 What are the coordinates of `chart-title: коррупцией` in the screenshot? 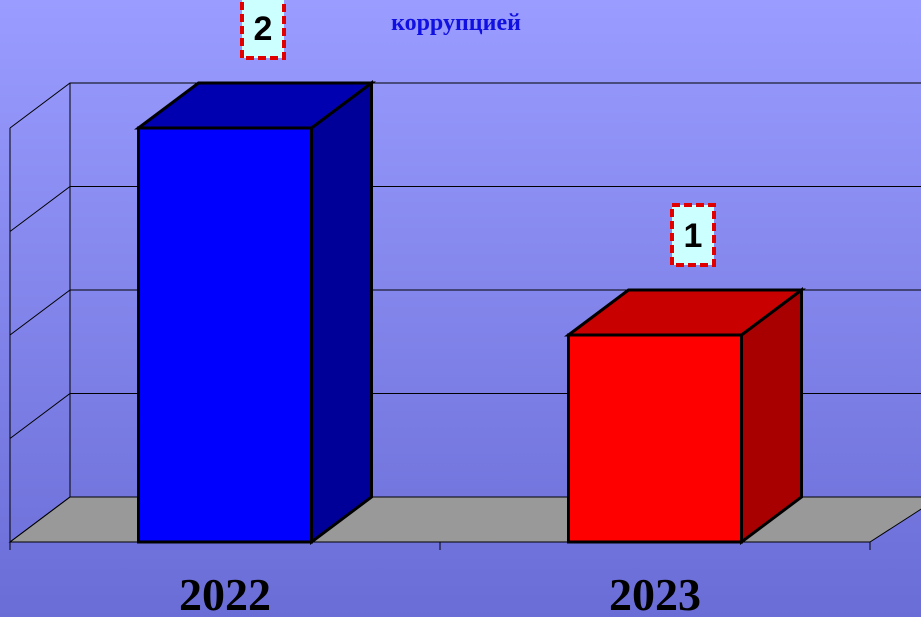 It's located at (456, 23).